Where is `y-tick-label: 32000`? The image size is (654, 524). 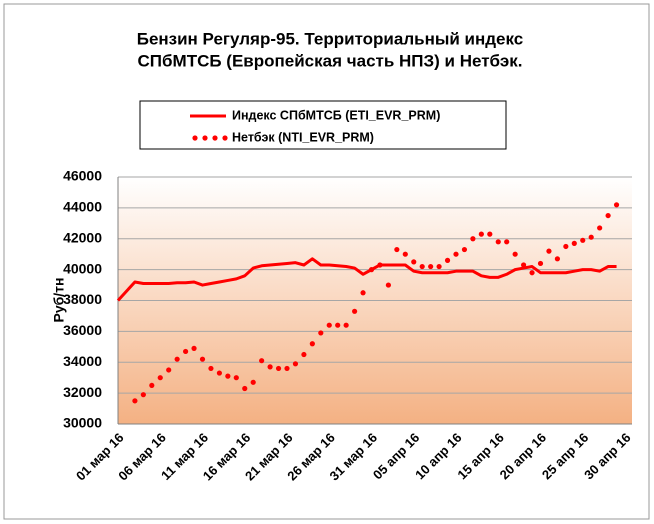 y-tick-label: 32000 is located at coordinates (82, 392).